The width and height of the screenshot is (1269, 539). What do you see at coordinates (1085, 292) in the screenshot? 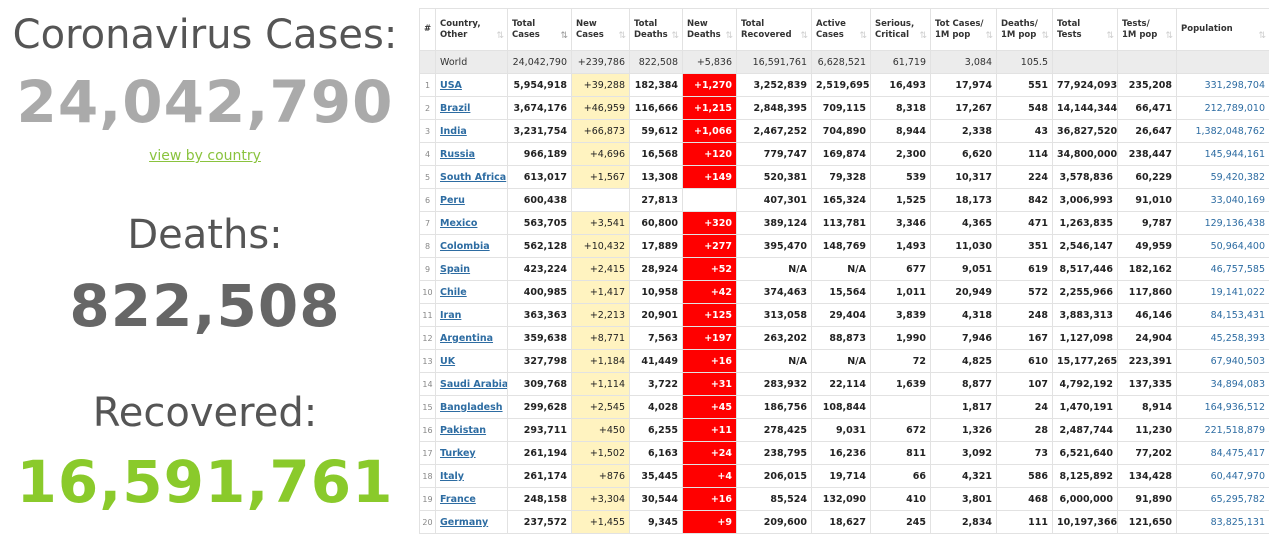
I see `cell-total-tests: 2,255,966` at bounding box center [1085, 292].